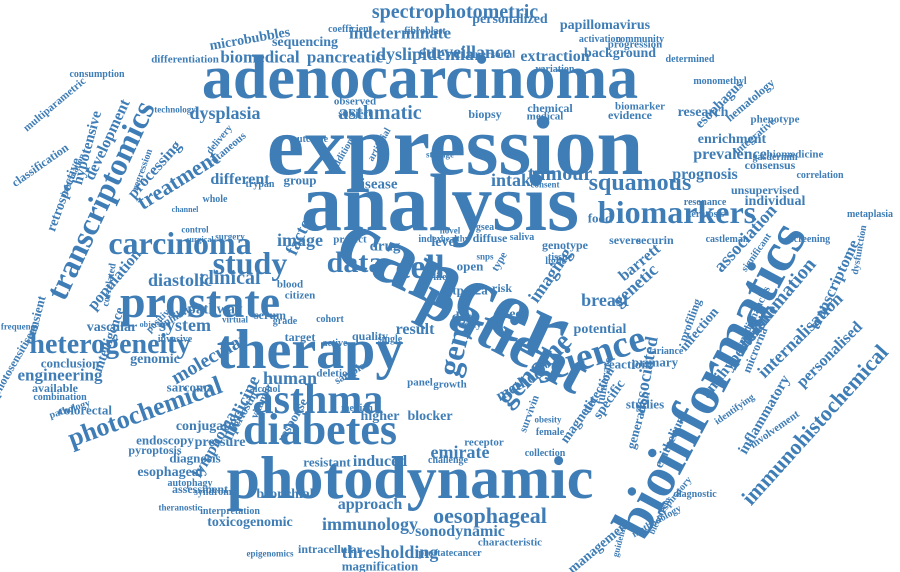 This screenshot has height=572, width=900. What do you see at coordinates (640, 183) in the screenshot?
I see `cloud-word: squamous` at bounding box center [640, 183].